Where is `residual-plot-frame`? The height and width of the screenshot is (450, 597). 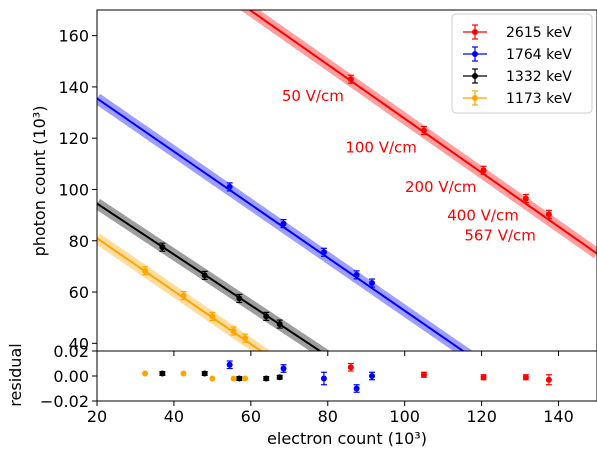
residual-plot-frame is located at coordinates (346, 376).